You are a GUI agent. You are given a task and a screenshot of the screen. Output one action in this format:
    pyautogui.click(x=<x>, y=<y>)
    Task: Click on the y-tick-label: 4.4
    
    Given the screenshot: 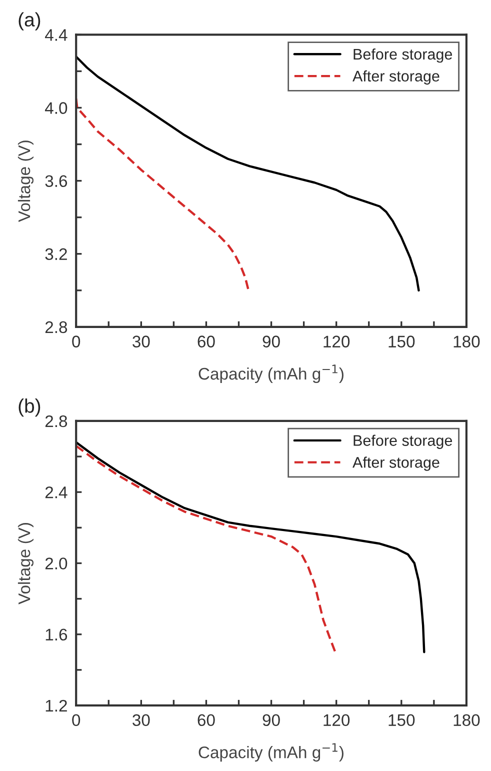 What is the action you would take?
    pyautogui.click(x=56, y=35)
    